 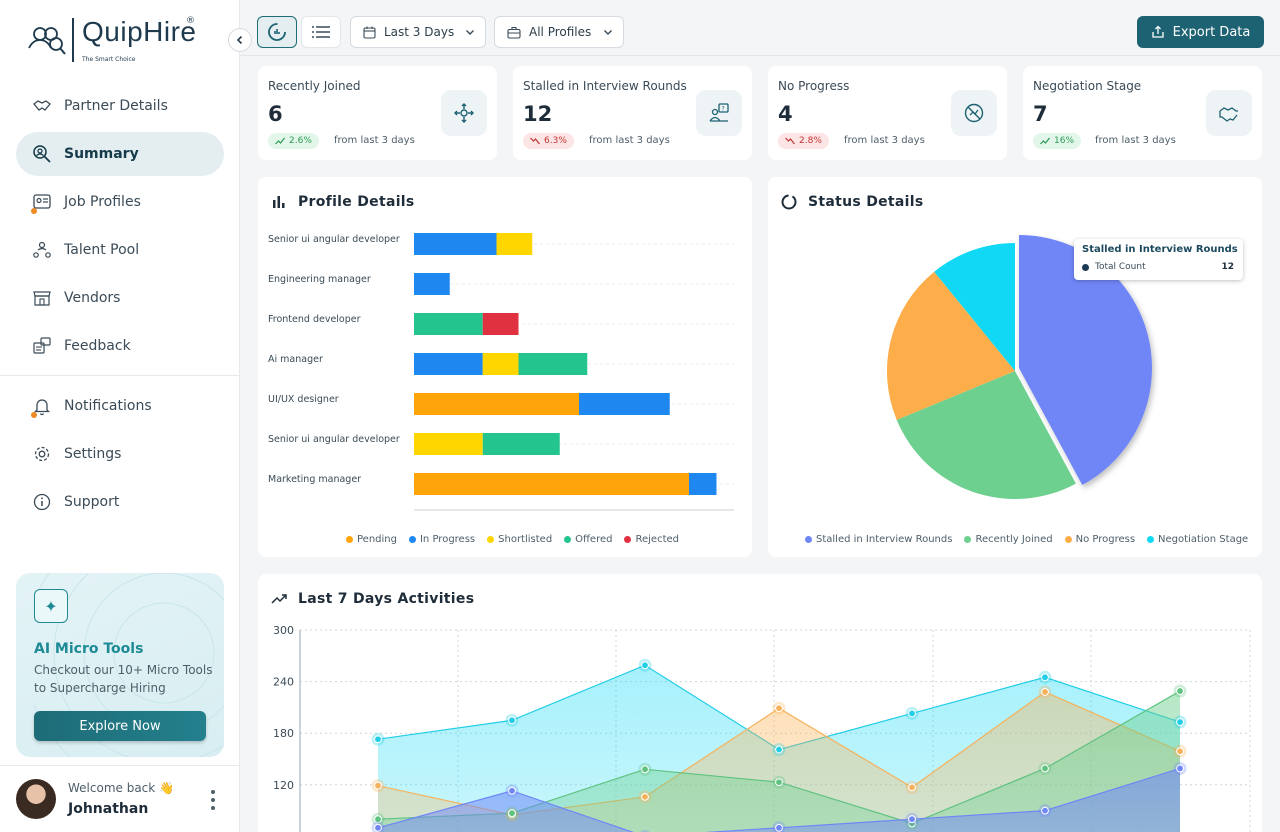 I want to click on sidebar-item-summary: Summary, so click(x=120, y=154).